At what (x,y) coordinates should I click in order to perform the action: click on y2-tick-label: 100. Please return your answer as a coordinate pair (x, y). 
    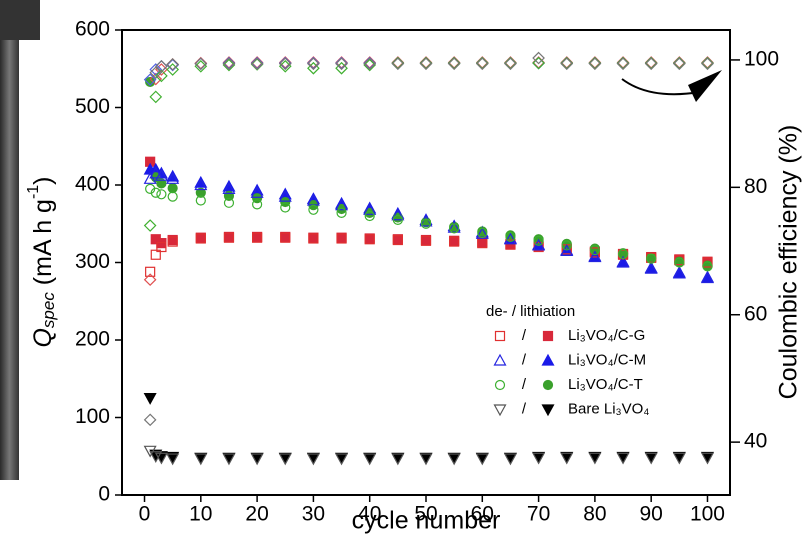
    Looking at the image, I should click on (761, 58).